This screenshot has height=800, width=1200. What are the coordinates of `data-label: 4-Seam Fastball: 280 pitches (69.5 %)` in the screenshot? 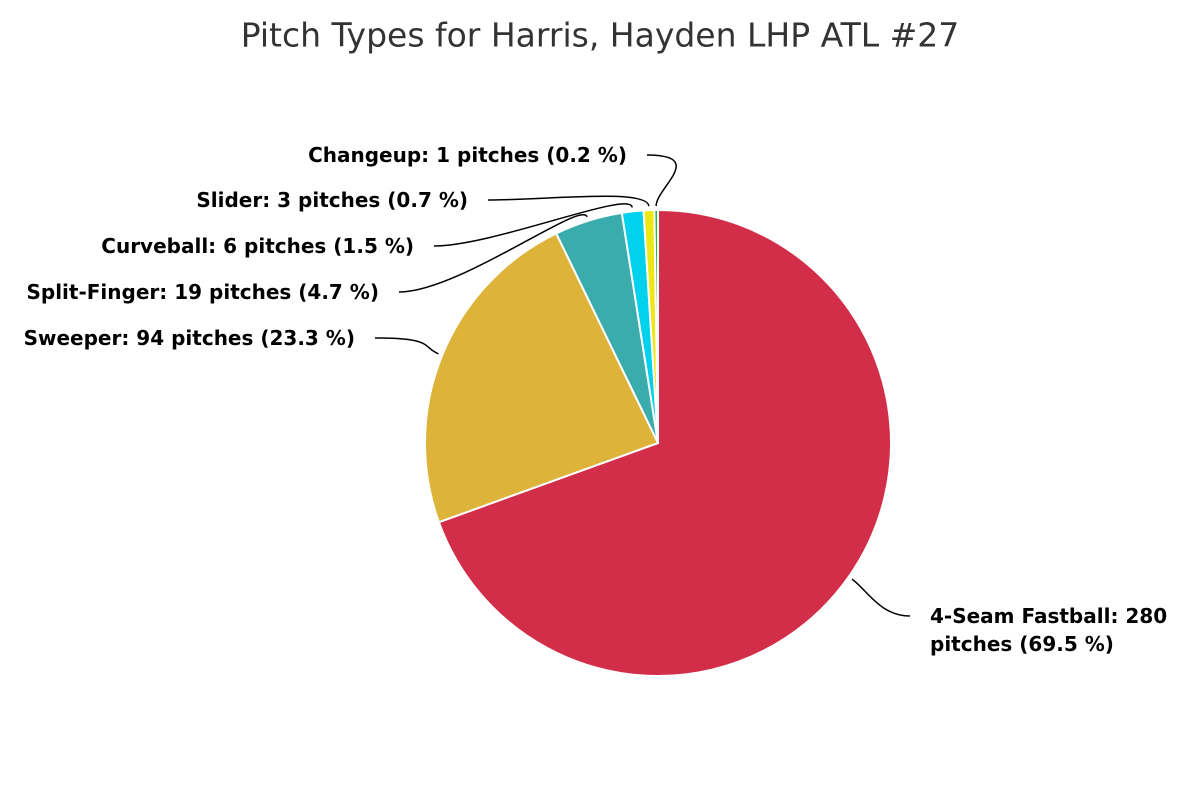 It's located at (1049, 630).